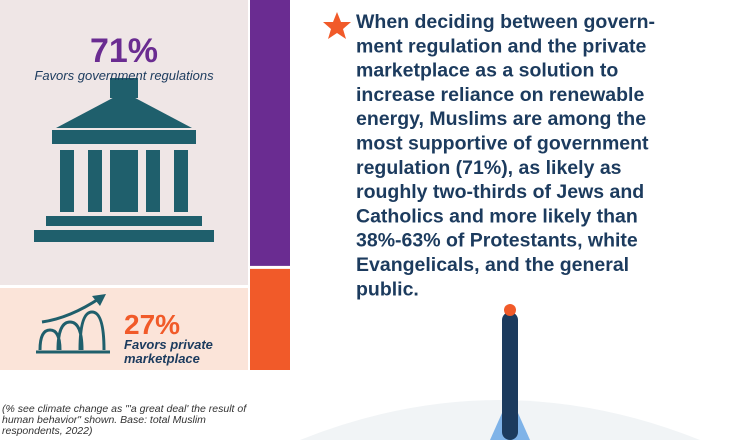  Describe the element at coordinates (99, 300) in the screenshot. I see `arrow-head` at that location.